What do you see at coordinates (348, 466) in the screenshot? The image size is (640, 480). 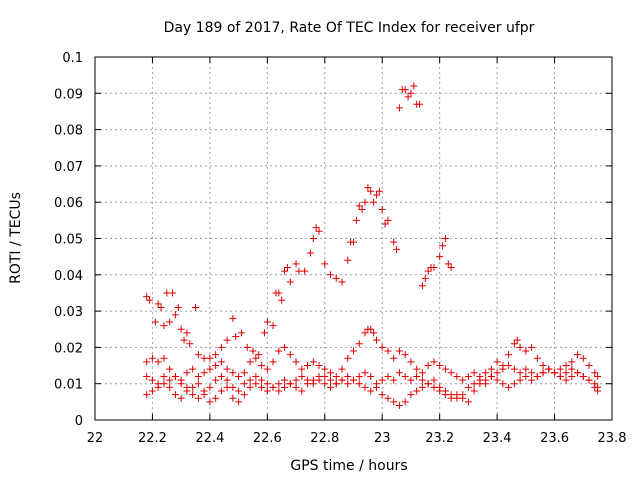 I see `x-axis-title: GPS time / hours` at bounding box center [348, 466].